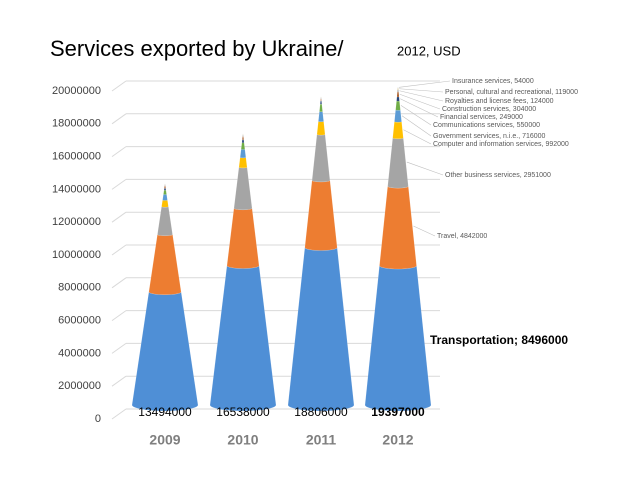  What do you see at coordinates (98, 419) in the screenshot?
I see `y-tick-label: 0` at bounding box center [98, 419].